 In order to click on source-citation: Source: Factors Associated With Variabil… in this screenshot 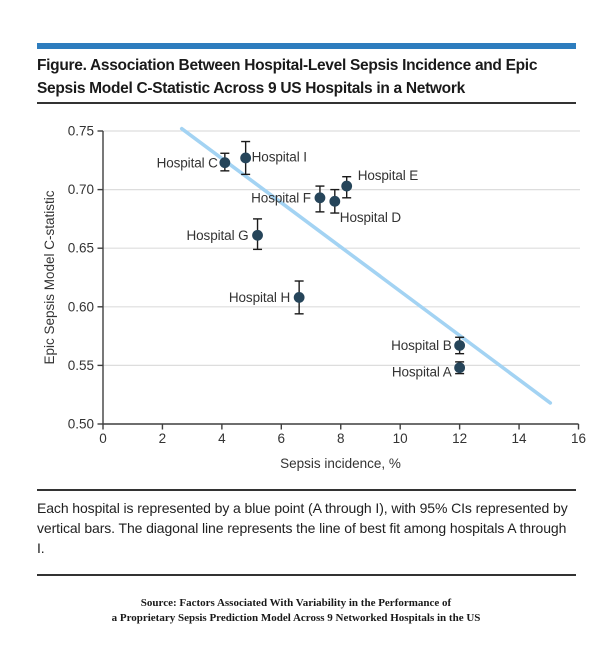, I will do `click(296, 610)`.